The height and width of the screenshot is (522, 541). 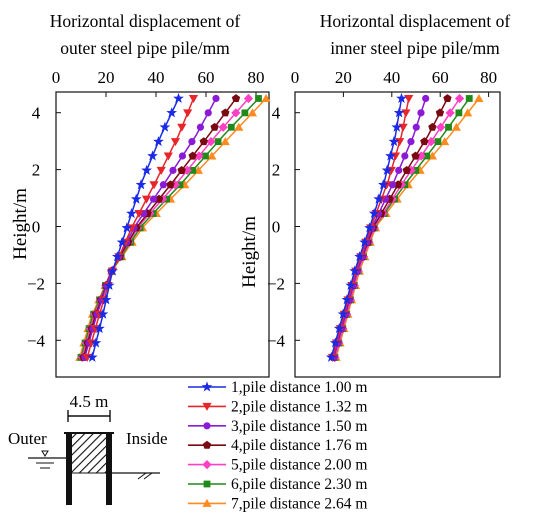 I want to click on left-y-tick-label: 2, so click(x=36, y=170).